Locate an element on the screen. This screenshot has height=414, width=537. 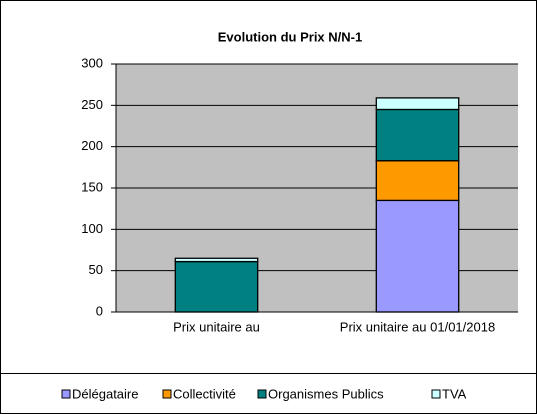
legend-label: Délégataire is located at coordinates (105, 393).